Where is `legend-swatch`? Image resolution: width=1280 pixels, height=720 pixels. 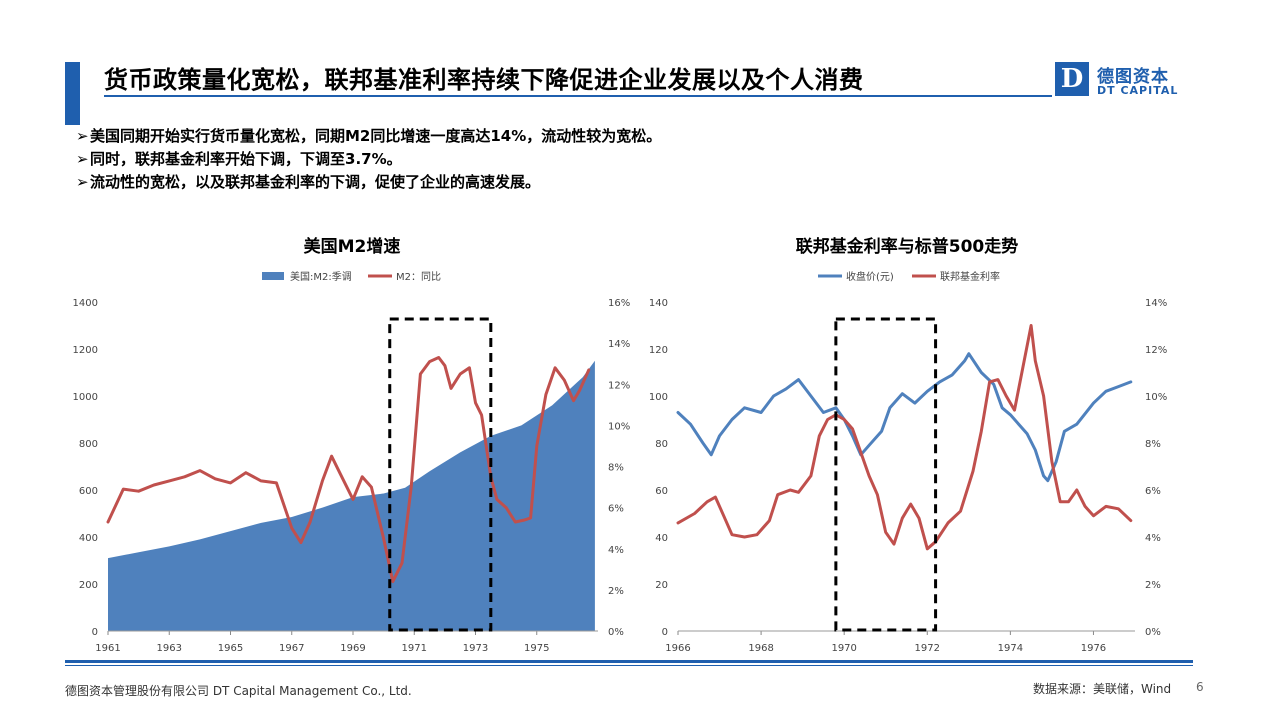 legend-swatch is located at coordinates (273, 276).